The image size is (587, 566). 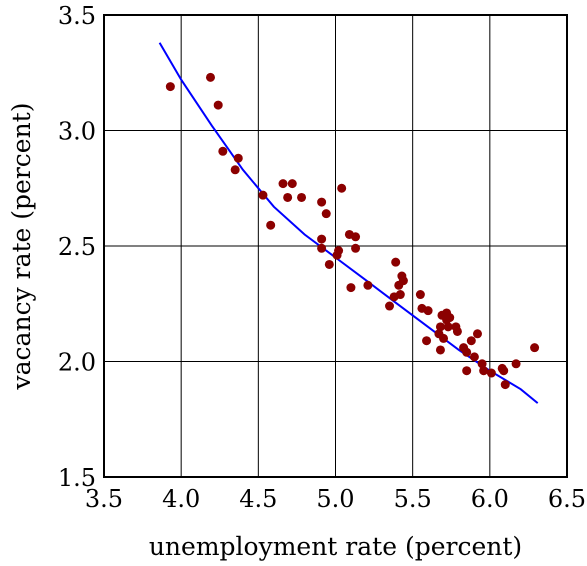 I want to click on x-tick-label: 6.5, so click(x=567, y=499).